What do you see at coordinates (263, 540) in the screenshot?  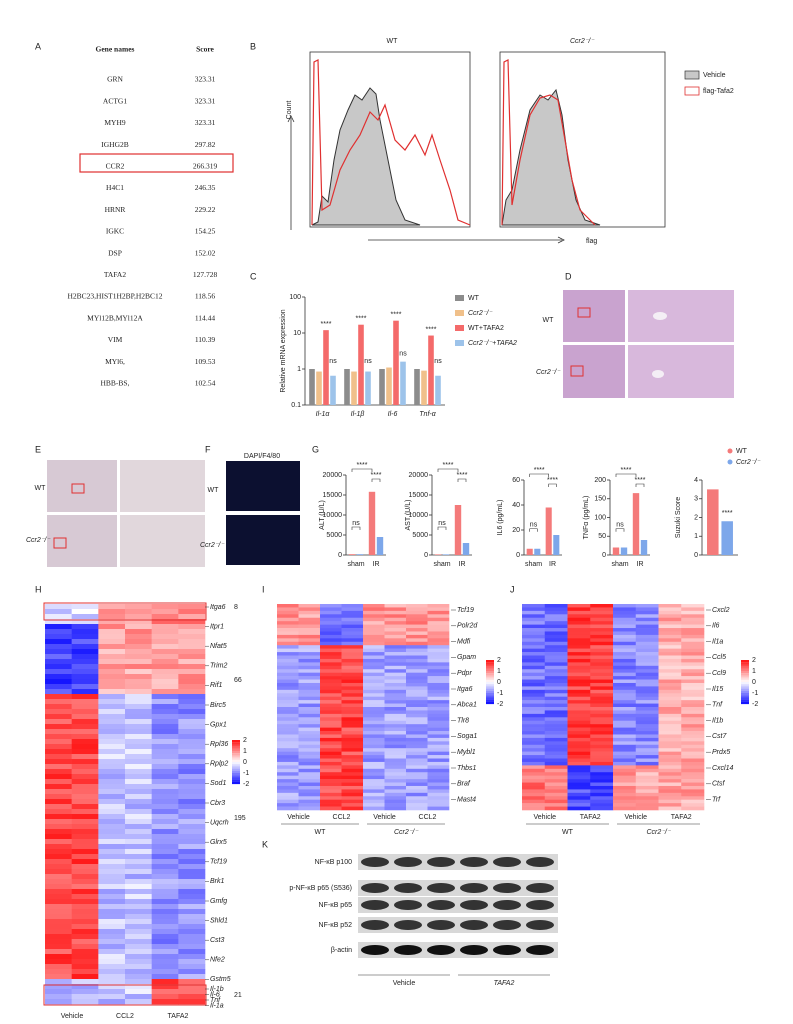 I see `if-image` at bounding box center [263, 540].